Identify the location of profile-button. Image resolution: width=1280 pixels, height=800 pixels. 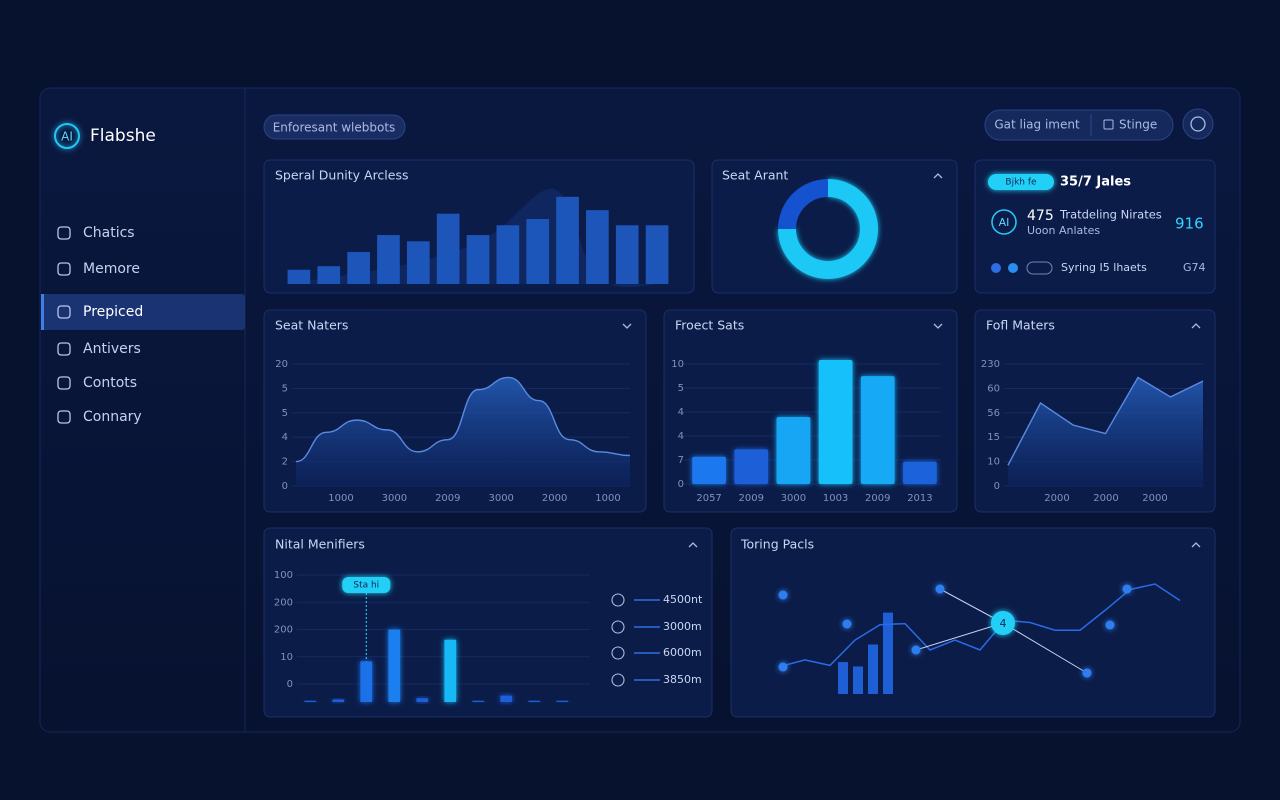
(1198, 124).